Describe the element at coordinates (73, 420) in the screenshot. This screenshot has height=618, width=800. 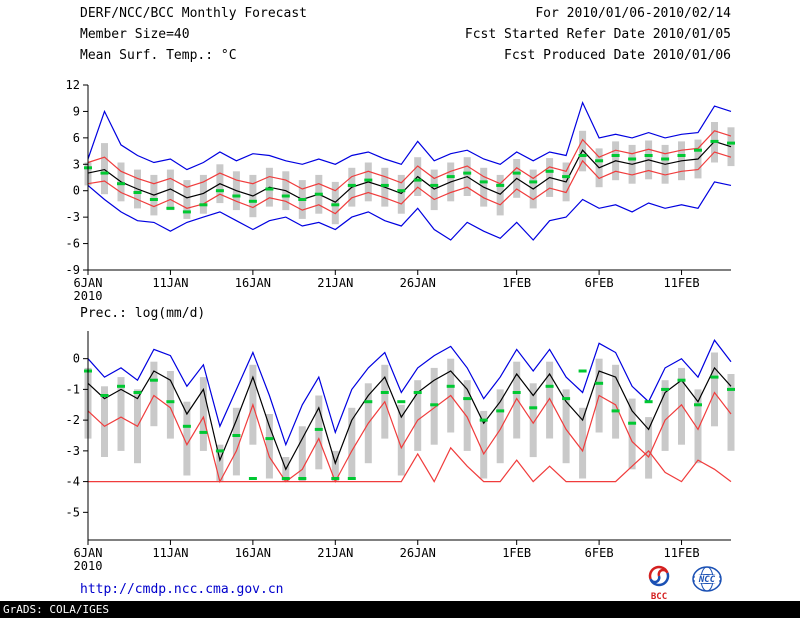
I see `y-tick-label: -2` at that location.